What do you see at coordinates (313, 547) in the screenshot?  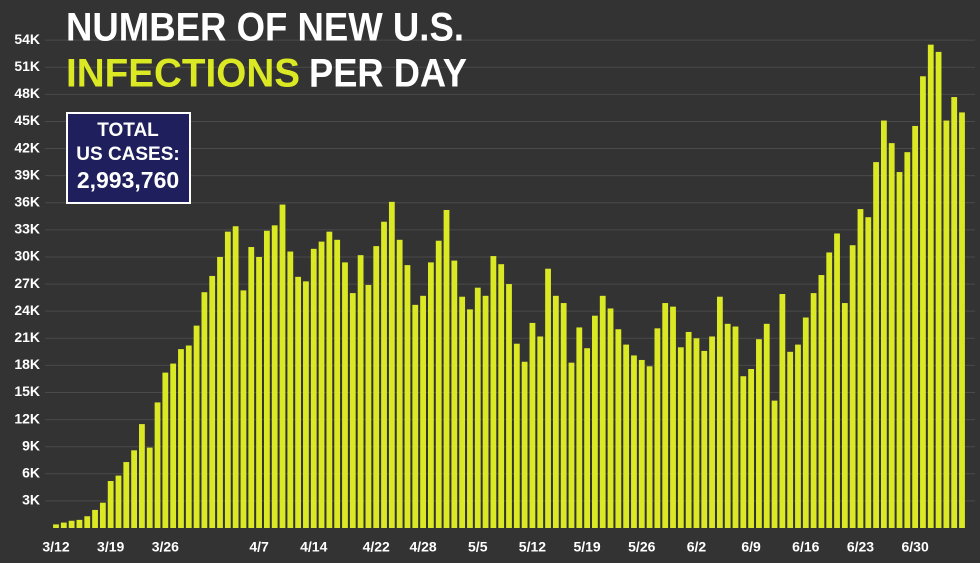 I see `x-tick-label: 4/14` at bounding box center [313, 547].